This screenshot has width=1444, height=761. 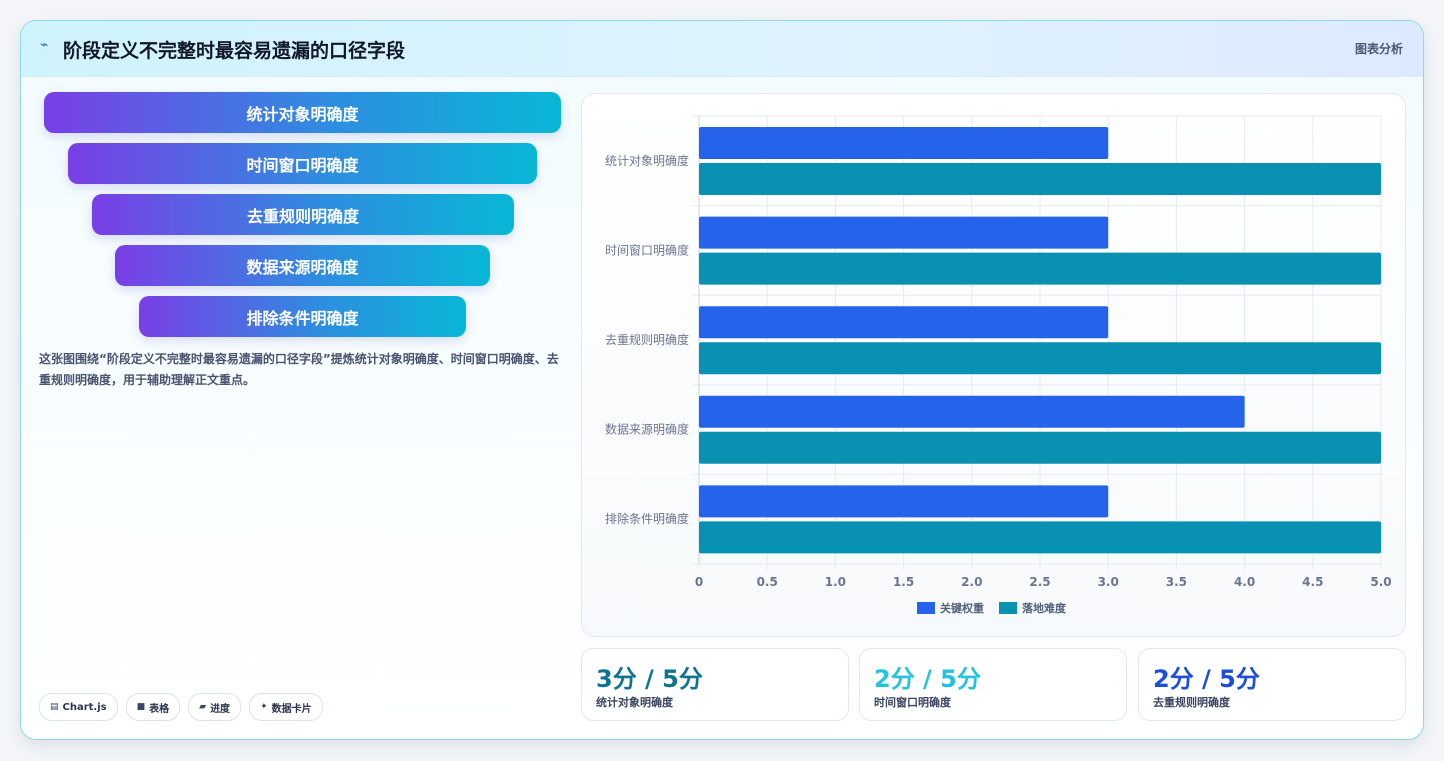 What do you see at coordinates (993, 684) in the screenshot?
I see `stat-card-2: 2分 / 5分 时间窗口明确度` at bounding box center [993, 684].